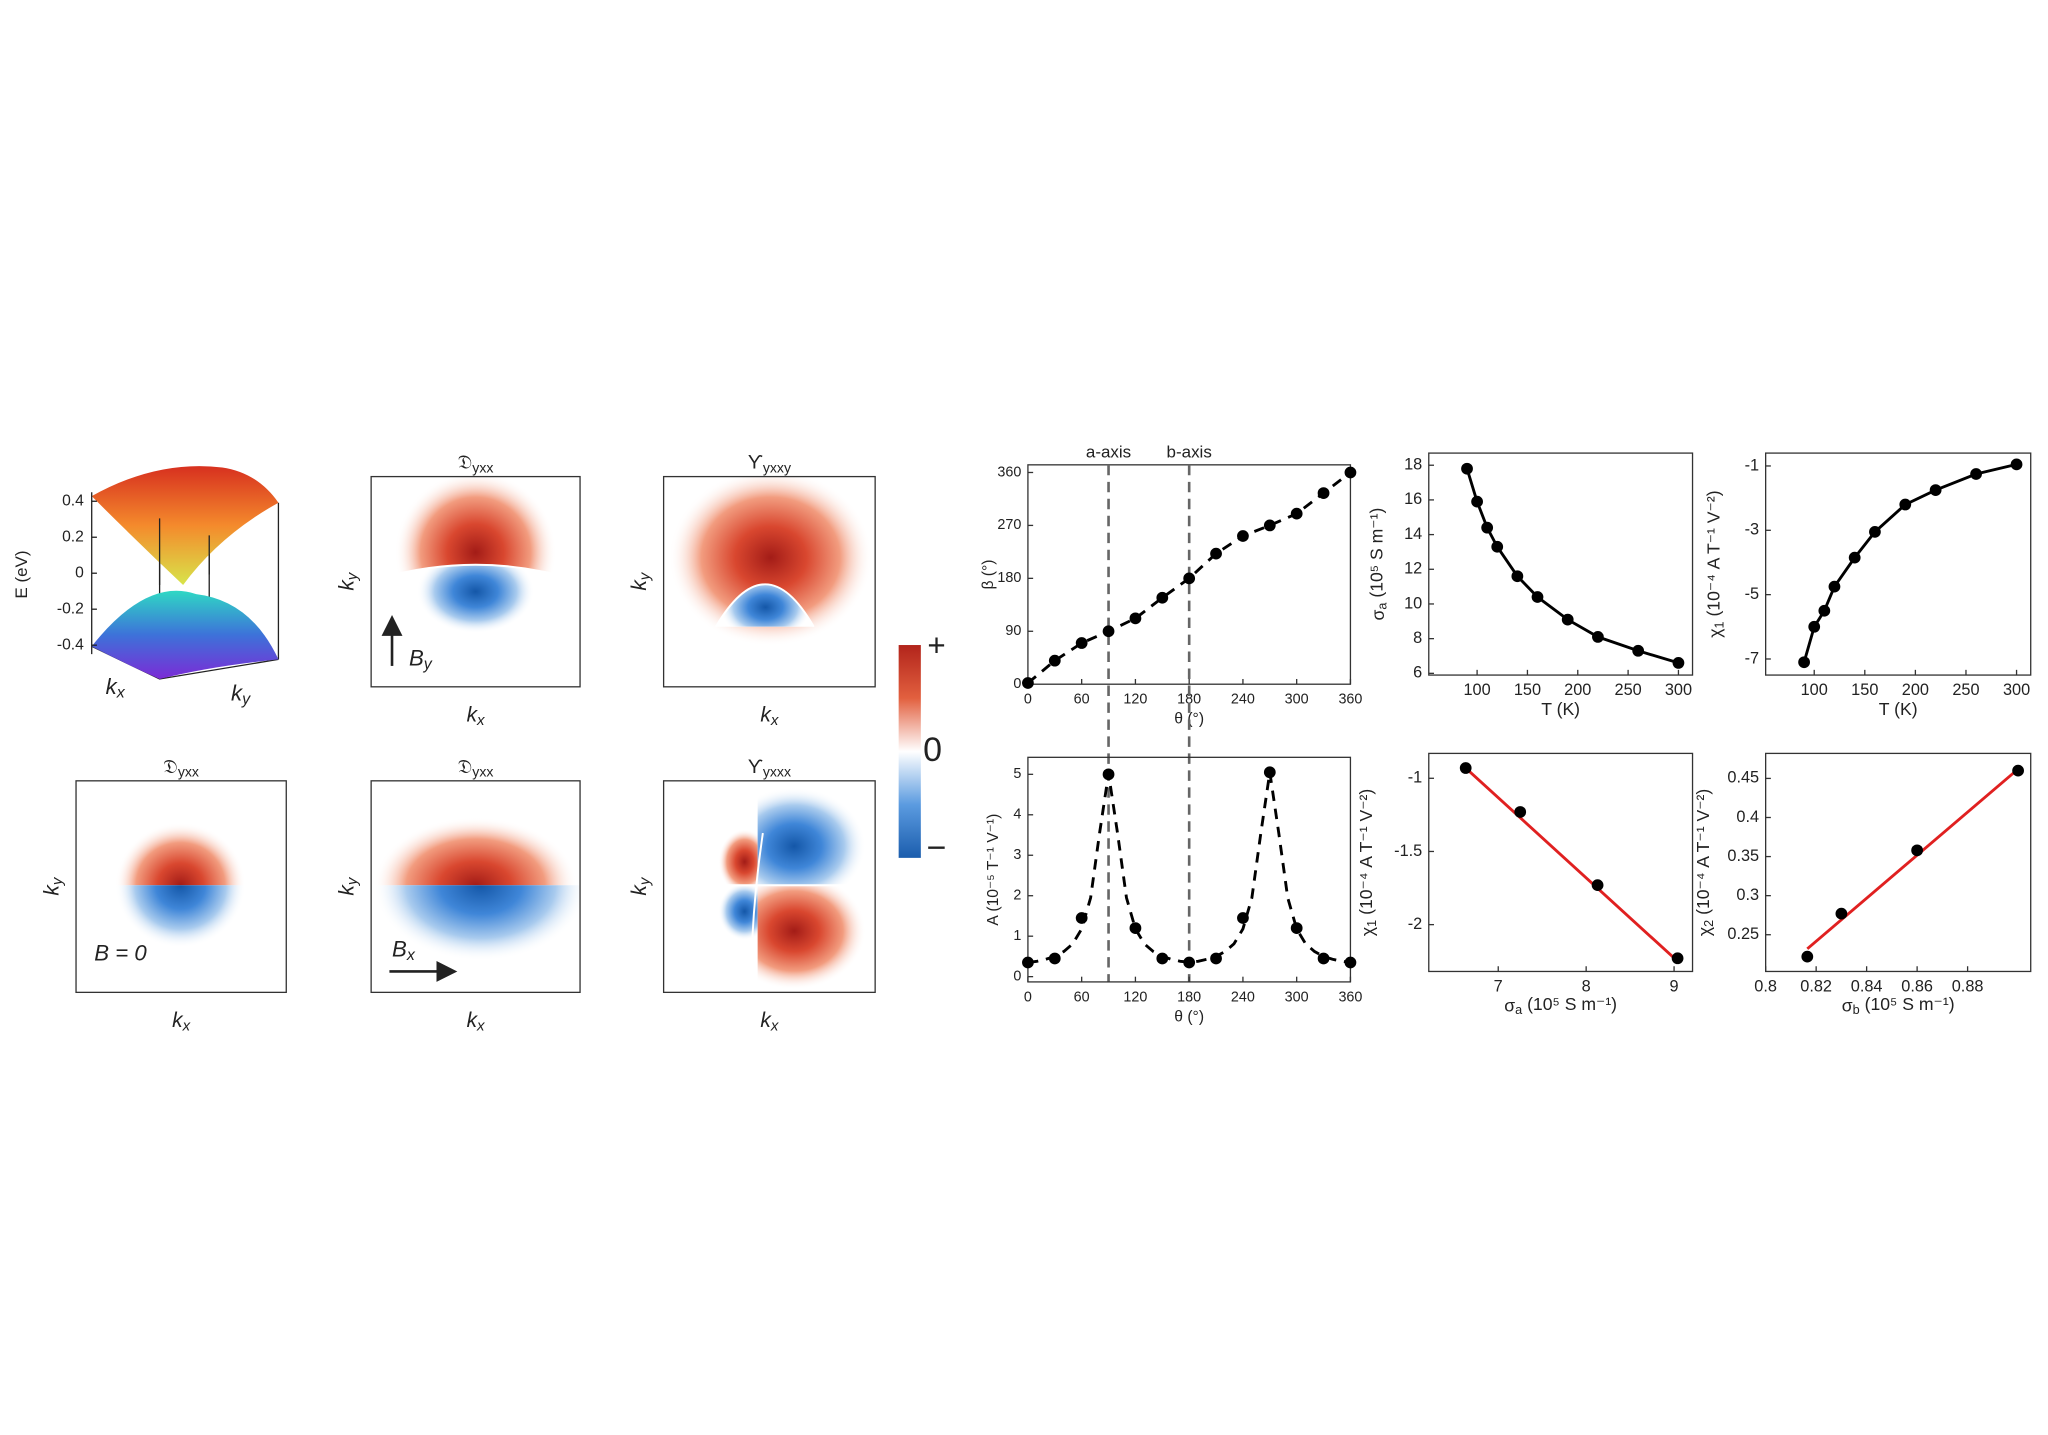  Describe the element at coordinates (993, 870) in the screenshot. I see `y-axis-label: A (10⁻⁵ T⁻¹ V⁻¹)` at that location.